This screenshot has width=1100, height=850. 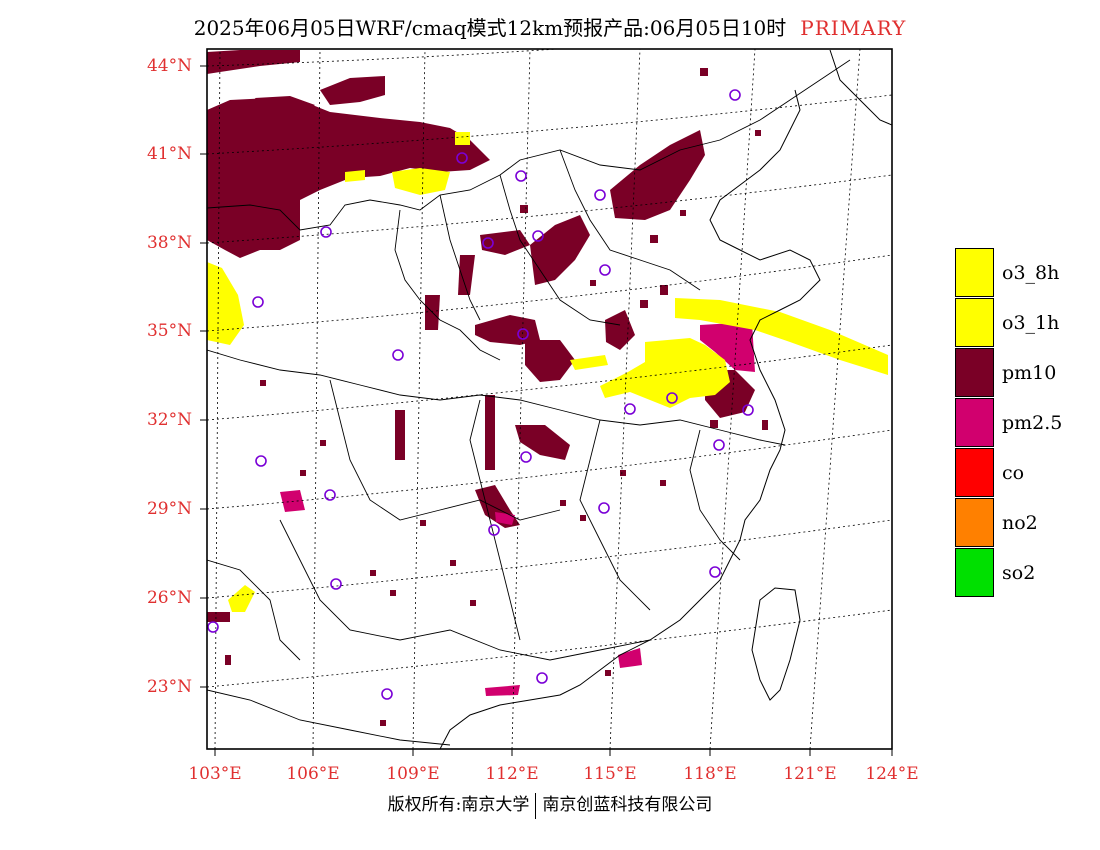 I want to click on legend-item-o3-1h: o3_1h, so click(x=1026, y=323).